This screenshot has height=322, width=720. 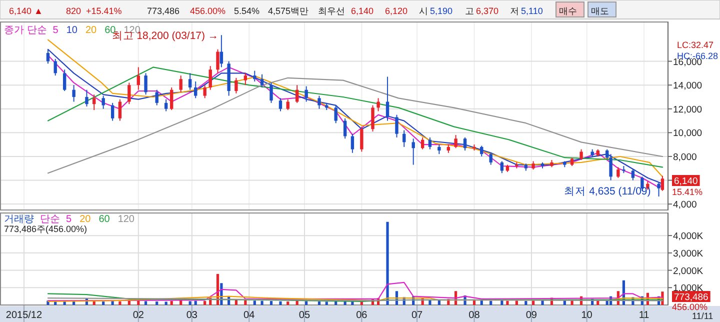 What do you see at coordinates (304, 315) in the screenshot?
I see `x-tick-label: 05` at bounding box center [304, 315].